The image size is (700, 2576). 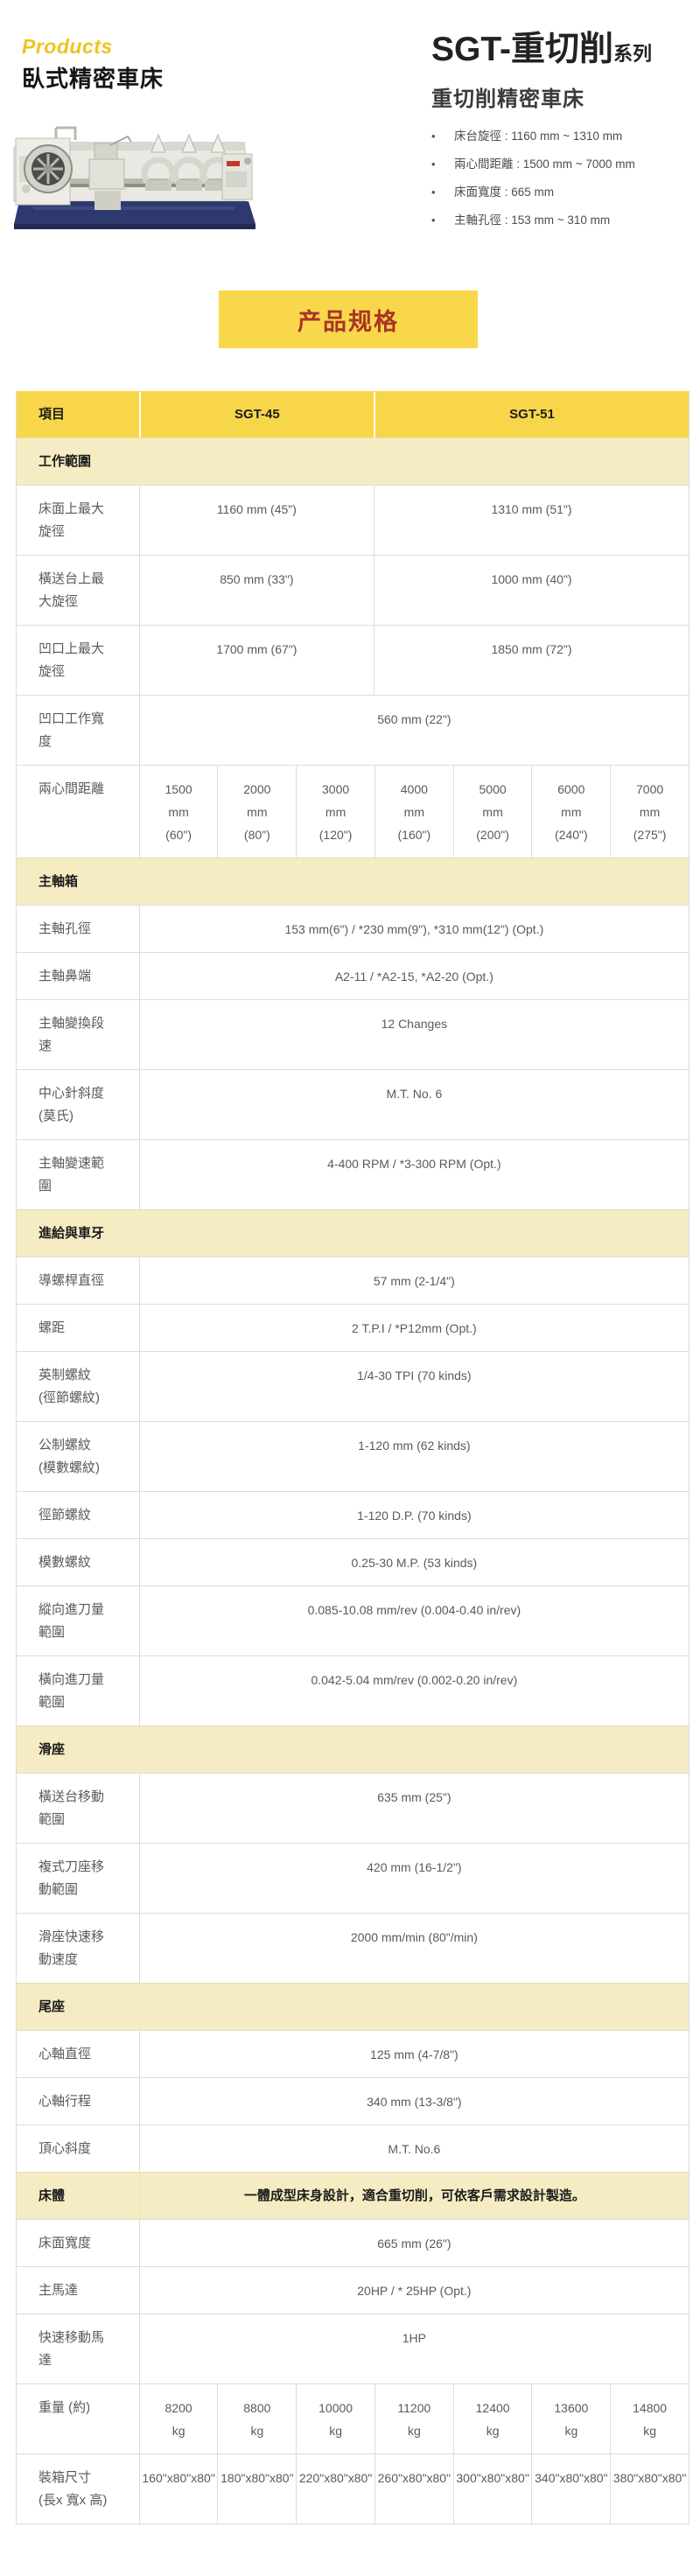 I want to click on spec-value-option-cell: 7000 mm (275"), so click(x=649, y=812).